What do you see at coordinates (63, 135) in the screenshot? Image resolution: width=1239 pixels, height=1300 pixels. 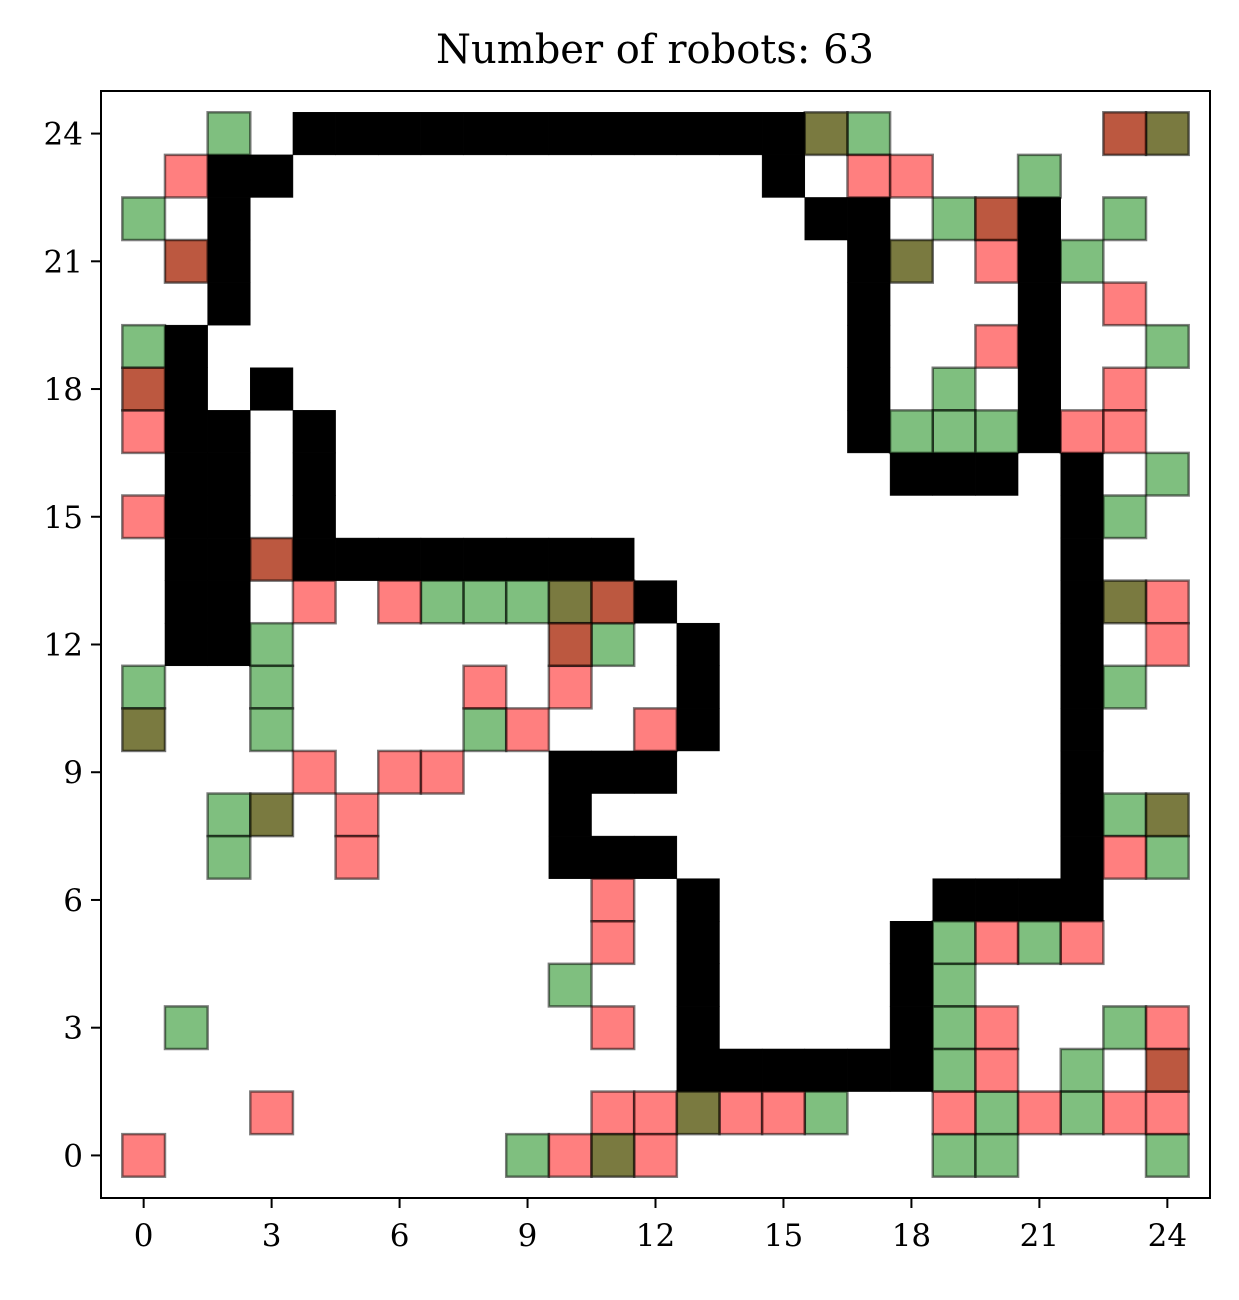 I see `y-tick-label: 24` at bounding box center [63, 135].